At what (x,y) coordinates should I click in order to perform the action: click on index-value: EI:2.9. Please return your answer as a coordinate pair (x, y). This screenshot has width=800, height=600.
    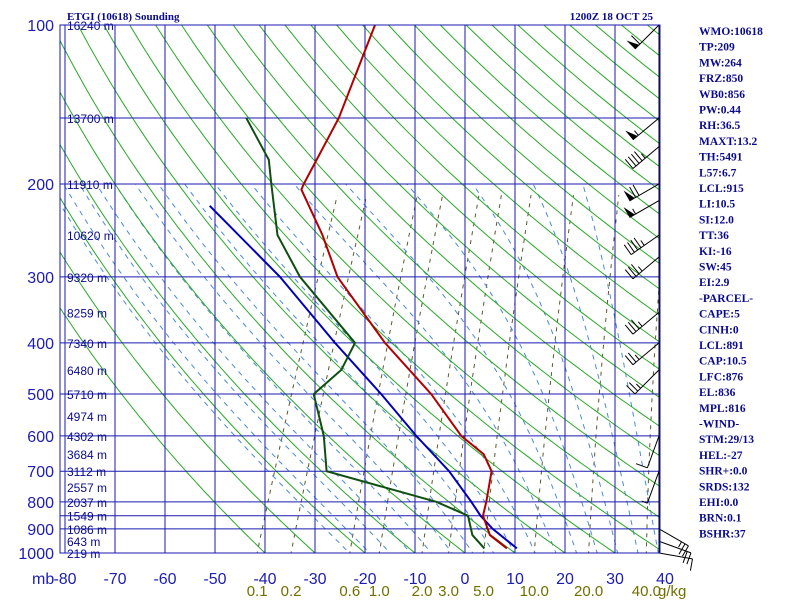
    Looking at the image, I should click on (714, 283).